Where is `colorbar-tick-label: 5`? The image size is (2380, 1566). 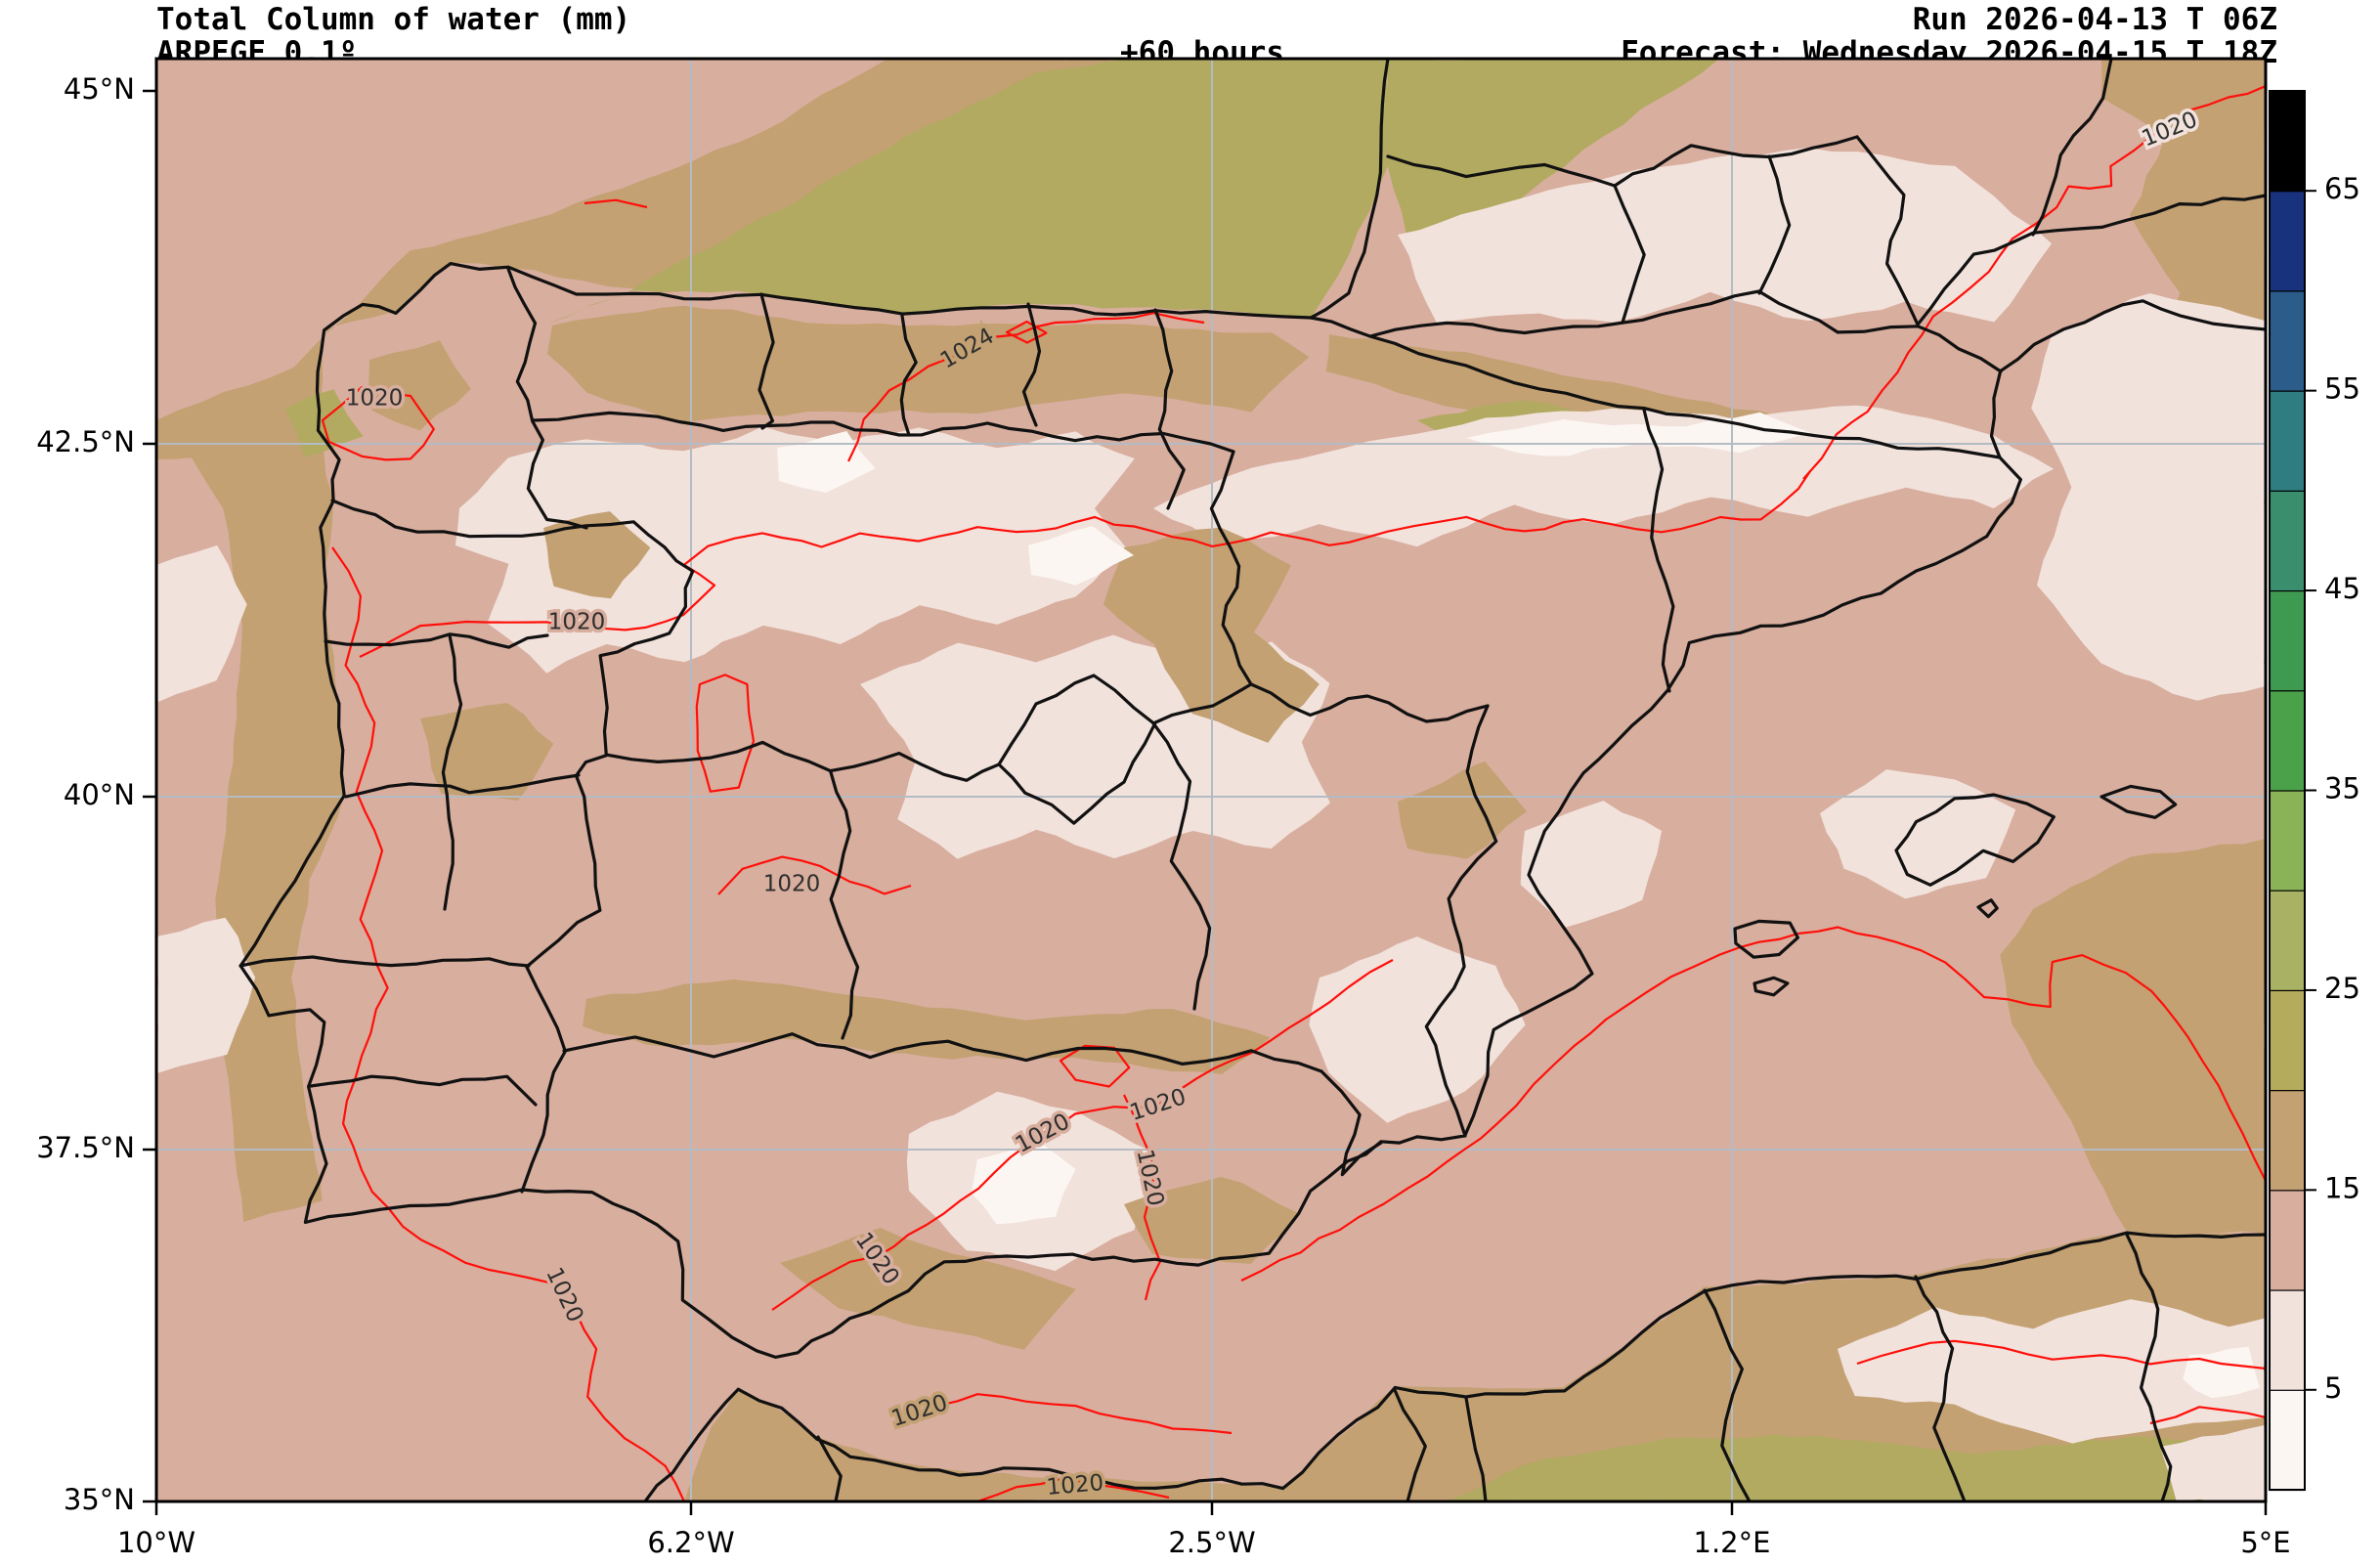 colorbar-tick-label: 5 is located at coordinates (2333, 1388).